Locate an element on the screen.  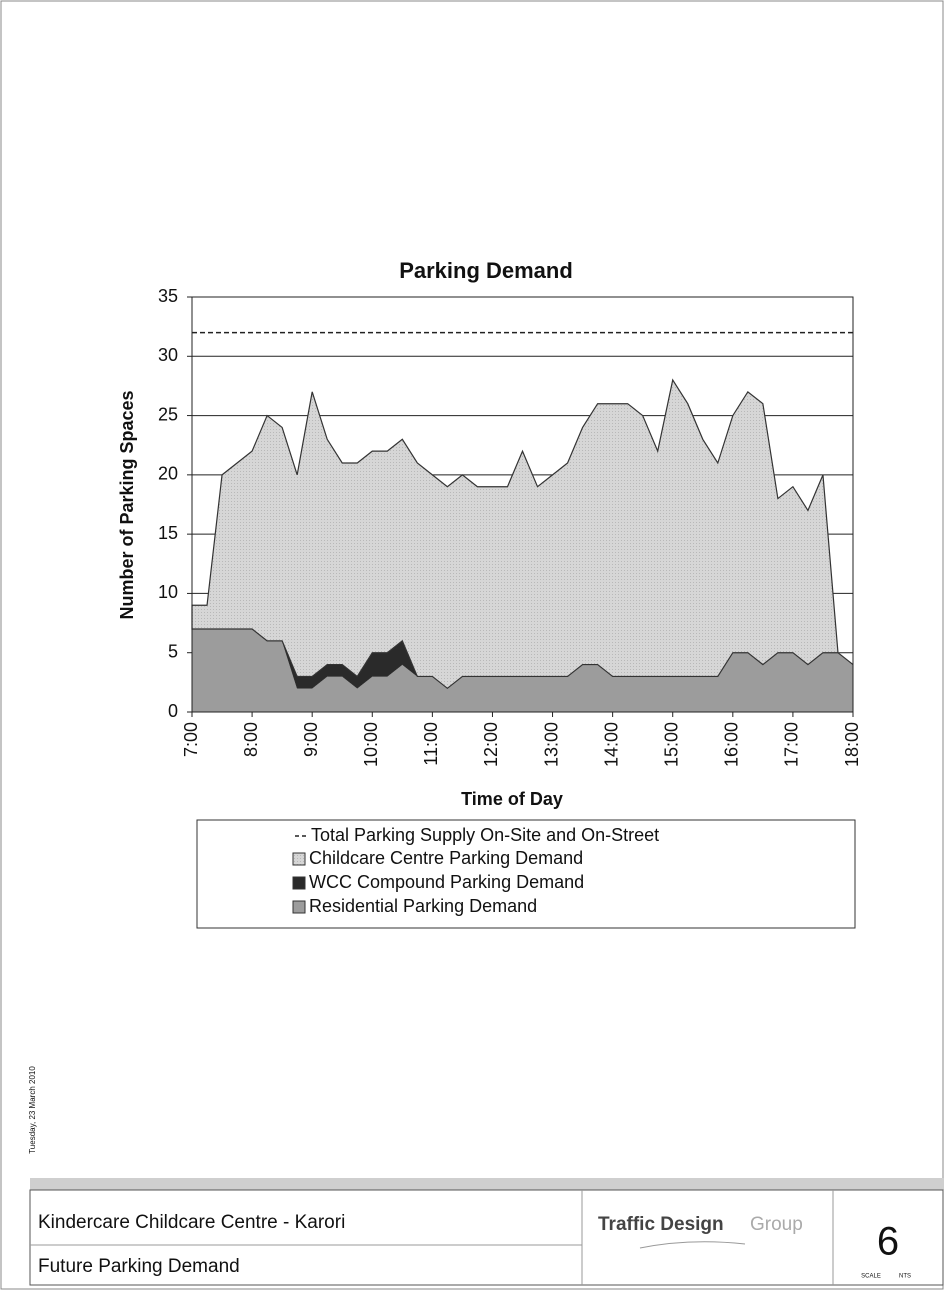
y-tick-label: 15 is located at coordinates (168, 533).